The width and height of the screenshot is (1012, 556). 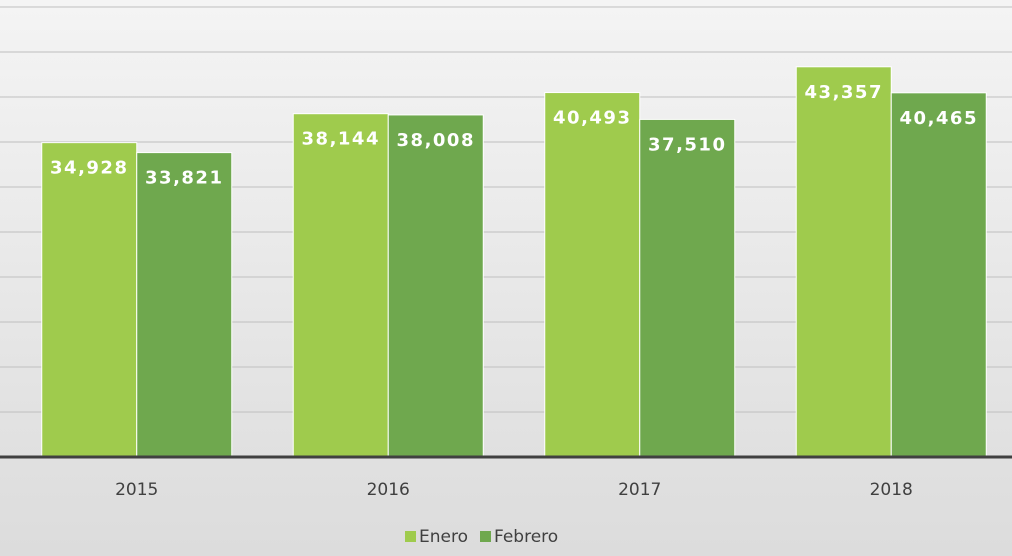 I want to click on data-label: 40,465, so click(x=939, y=118).